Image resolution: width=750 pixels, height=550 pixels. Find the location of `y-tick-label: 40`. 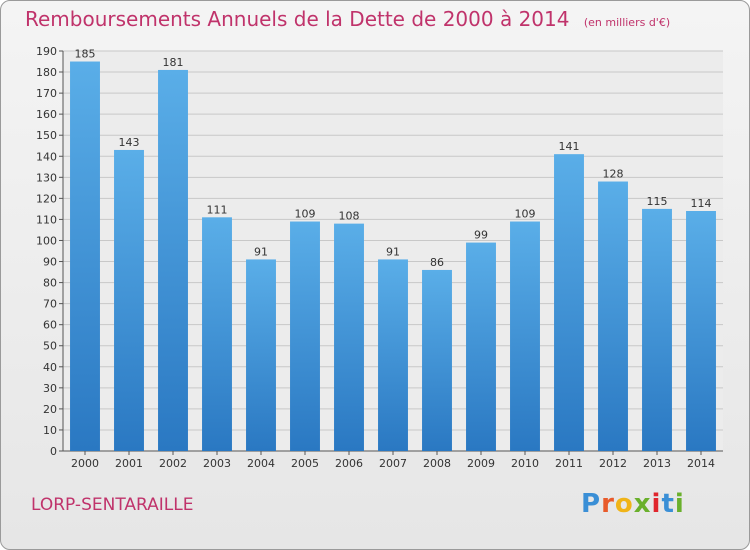

y-tick-label: 40 is located at coordinates (50, 367).